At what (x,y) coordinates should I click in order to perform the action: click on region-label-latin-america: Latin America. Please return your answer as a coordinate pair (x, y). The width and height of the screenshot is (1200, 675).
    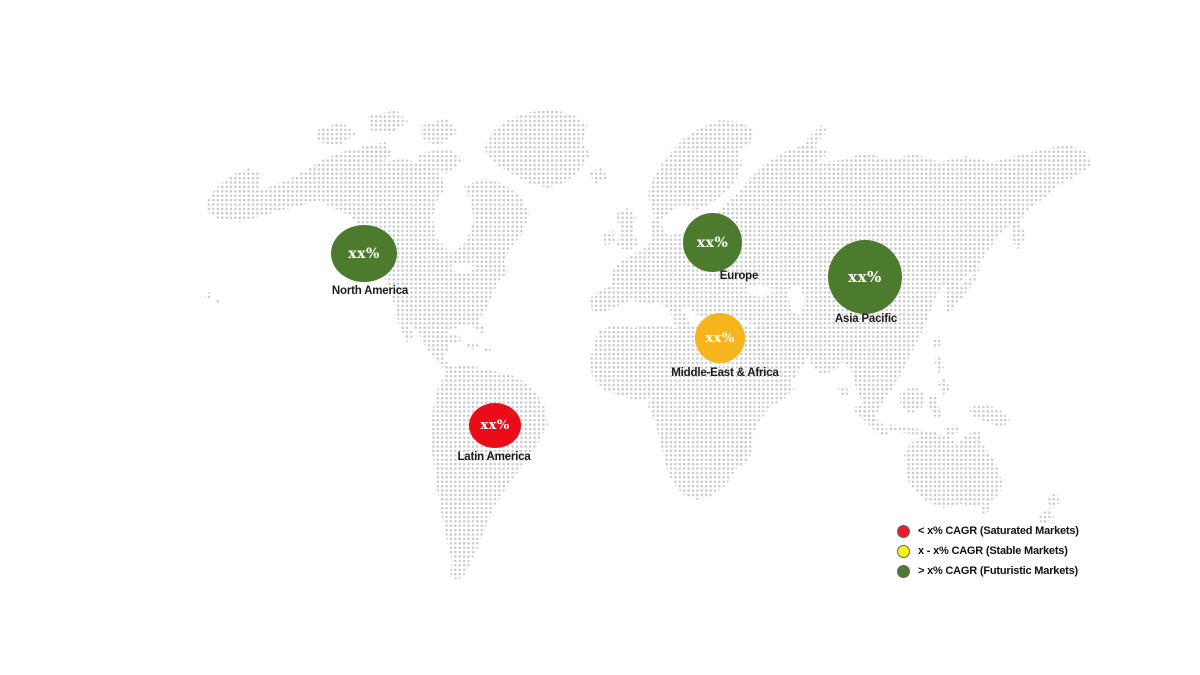
    Looking at the image, I should click on (494, 457).